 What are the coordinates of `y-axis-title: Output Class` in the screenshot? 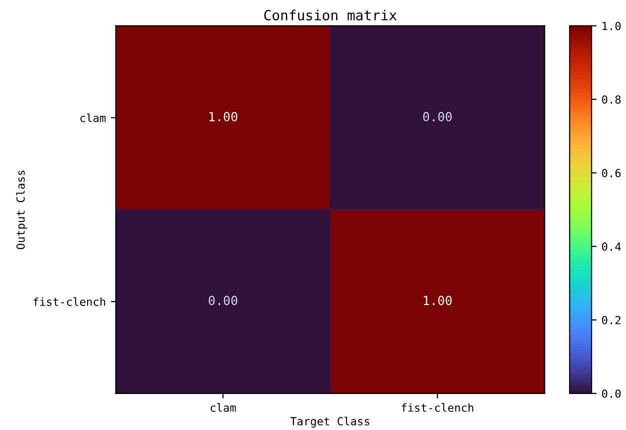 It's located at (21, 210).